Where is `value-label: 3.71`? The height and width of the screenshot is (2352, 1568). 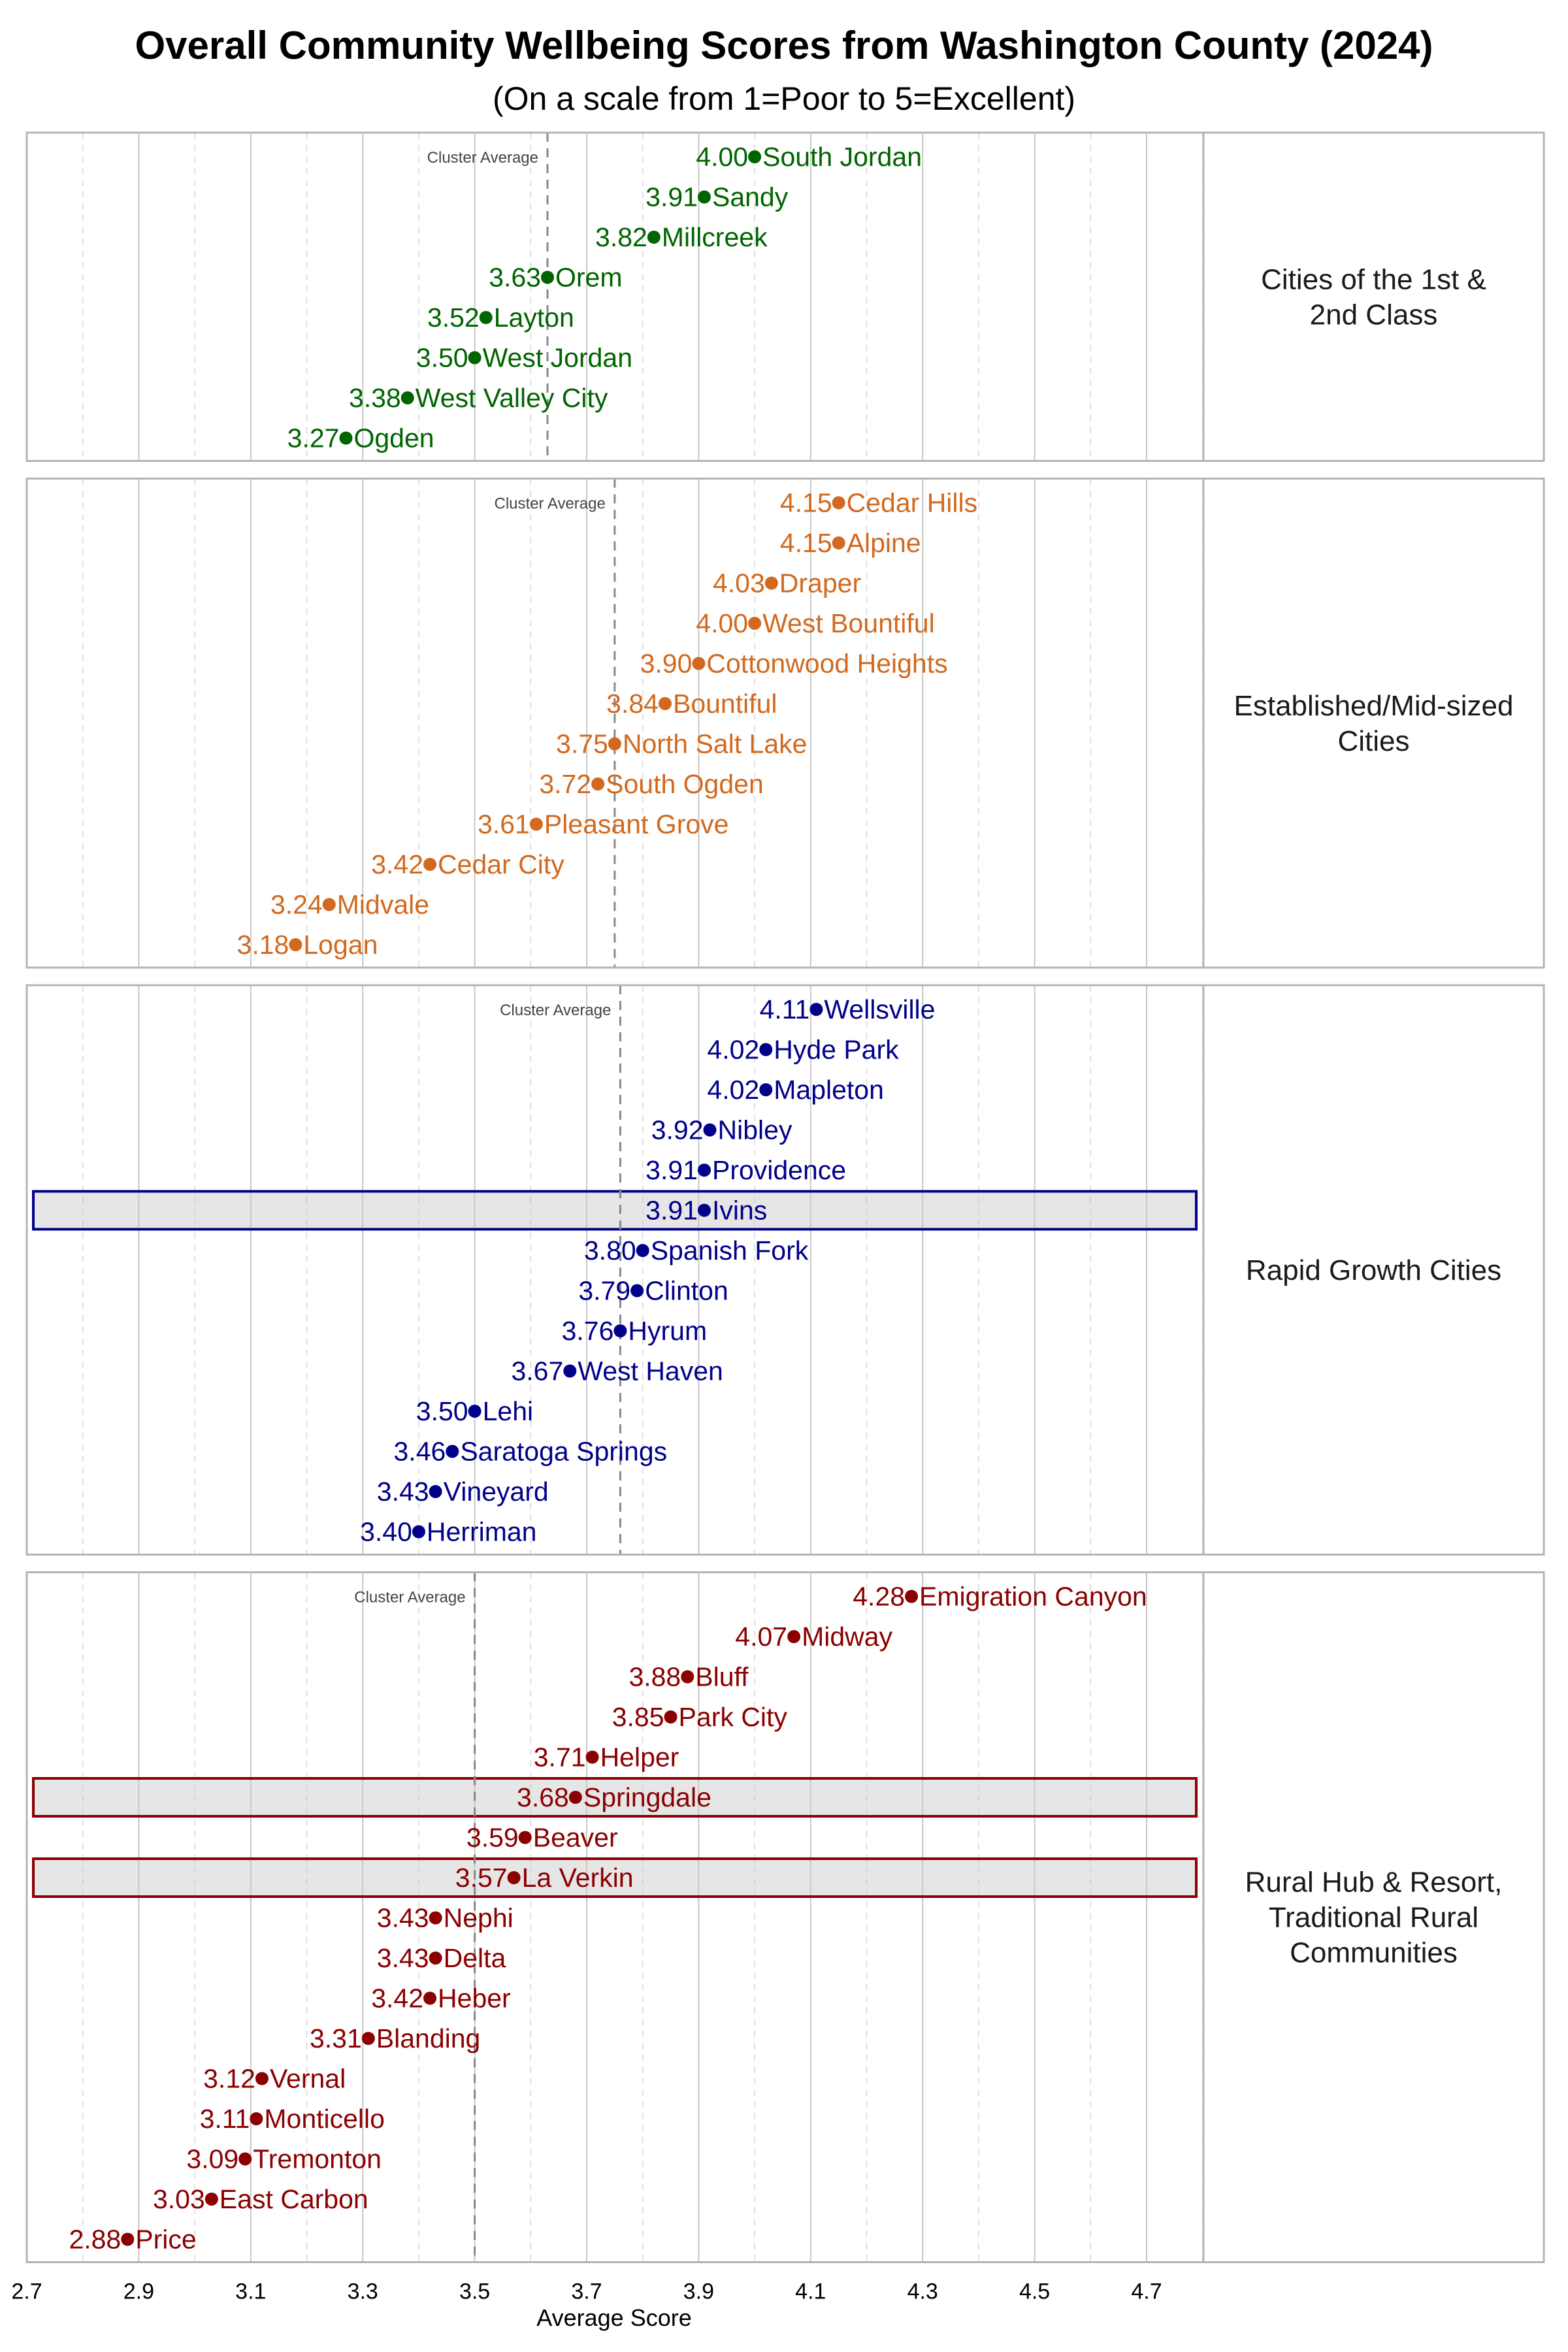
value-label: 3.71 is located at coordinates (560, 1757).